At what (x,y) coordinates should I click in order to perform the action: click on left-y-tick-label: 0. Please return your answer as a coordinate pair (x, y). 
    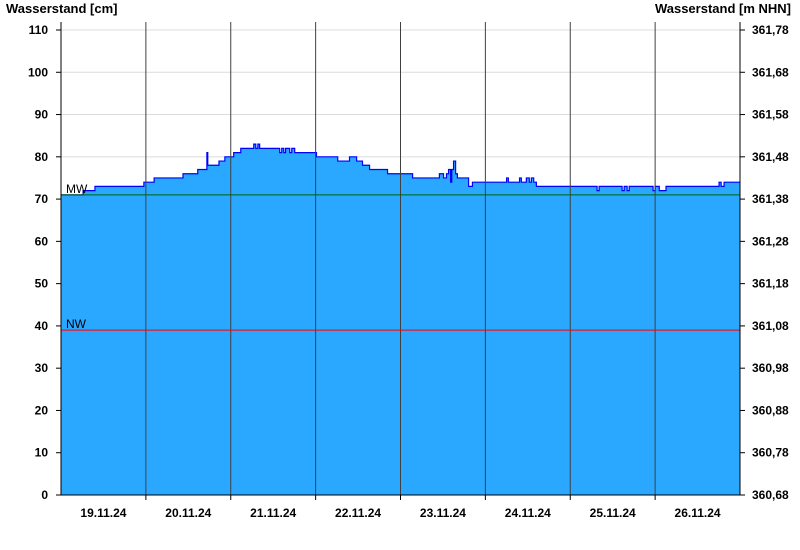
    Looking at the image, I should click on (44, 495).